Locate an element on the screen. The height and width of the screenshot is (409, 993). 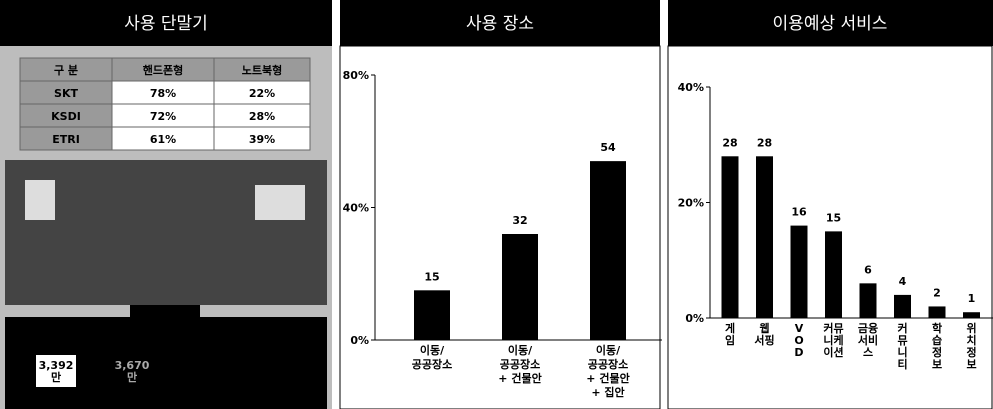
value-label: 1 is located at coordinates (972, 298).